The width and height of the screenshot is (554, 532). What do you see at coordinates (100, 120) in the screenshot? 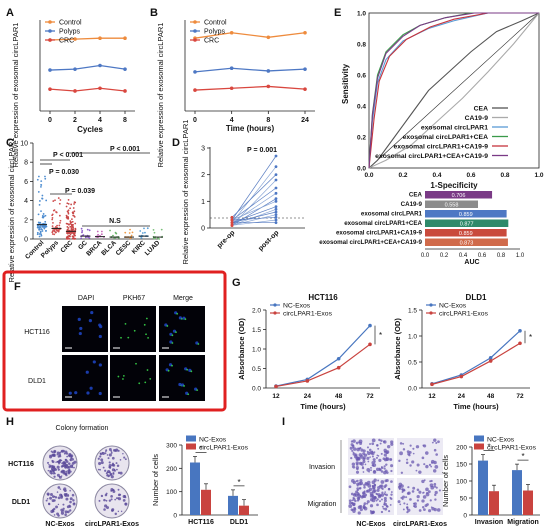
I see `x-tick-label: 4` at bounding box center [100, 120].